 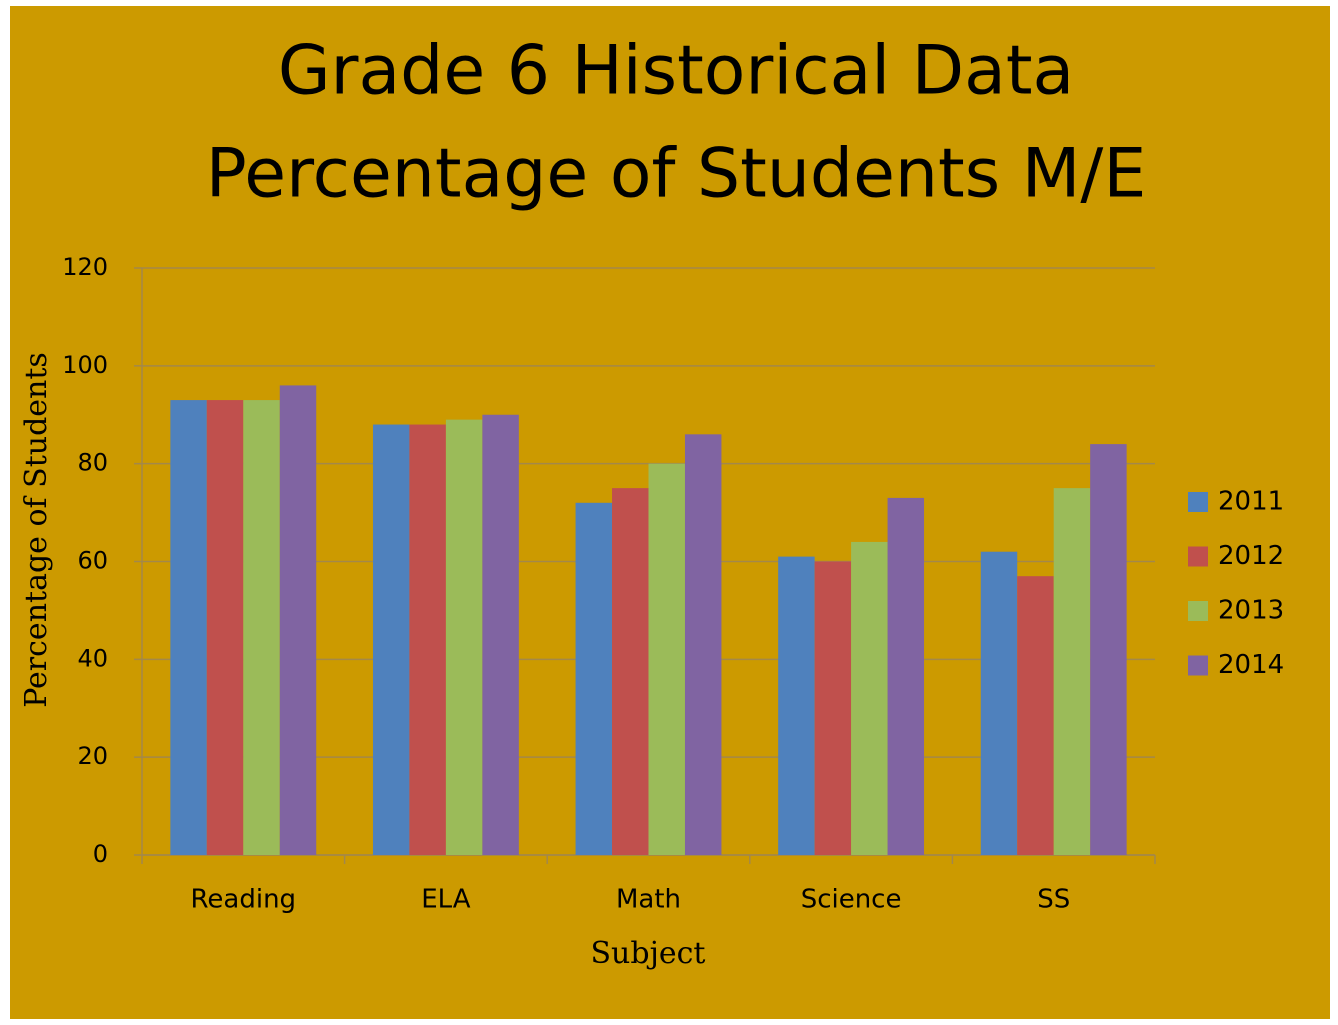 I want to click on y-axis-title: Percentage of Students, so click(x=36, y=530).